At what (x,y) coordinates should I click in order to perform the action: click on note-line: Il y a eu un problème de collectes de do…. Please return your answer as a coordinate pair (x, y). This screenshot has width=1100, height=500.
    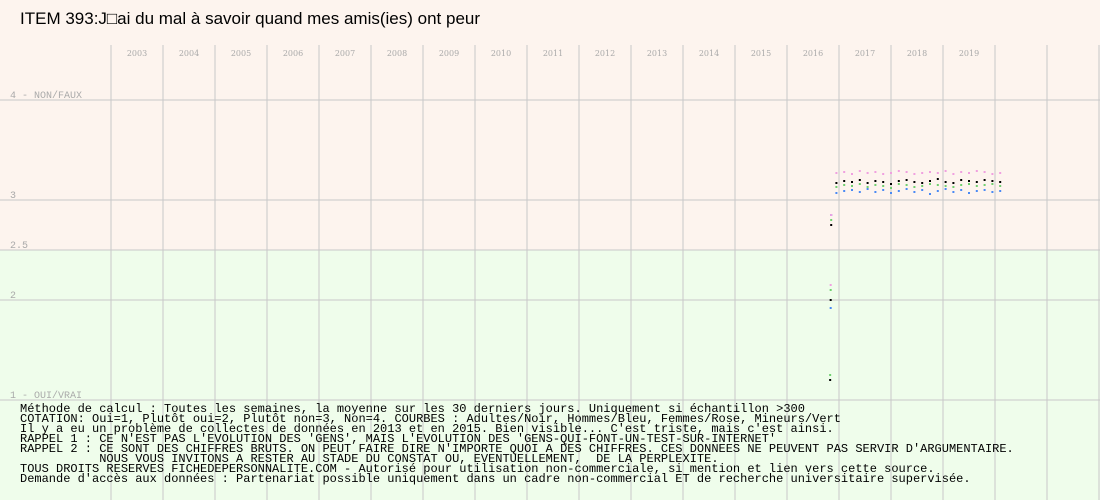
    Looking at the image, I should click on (427, 429).